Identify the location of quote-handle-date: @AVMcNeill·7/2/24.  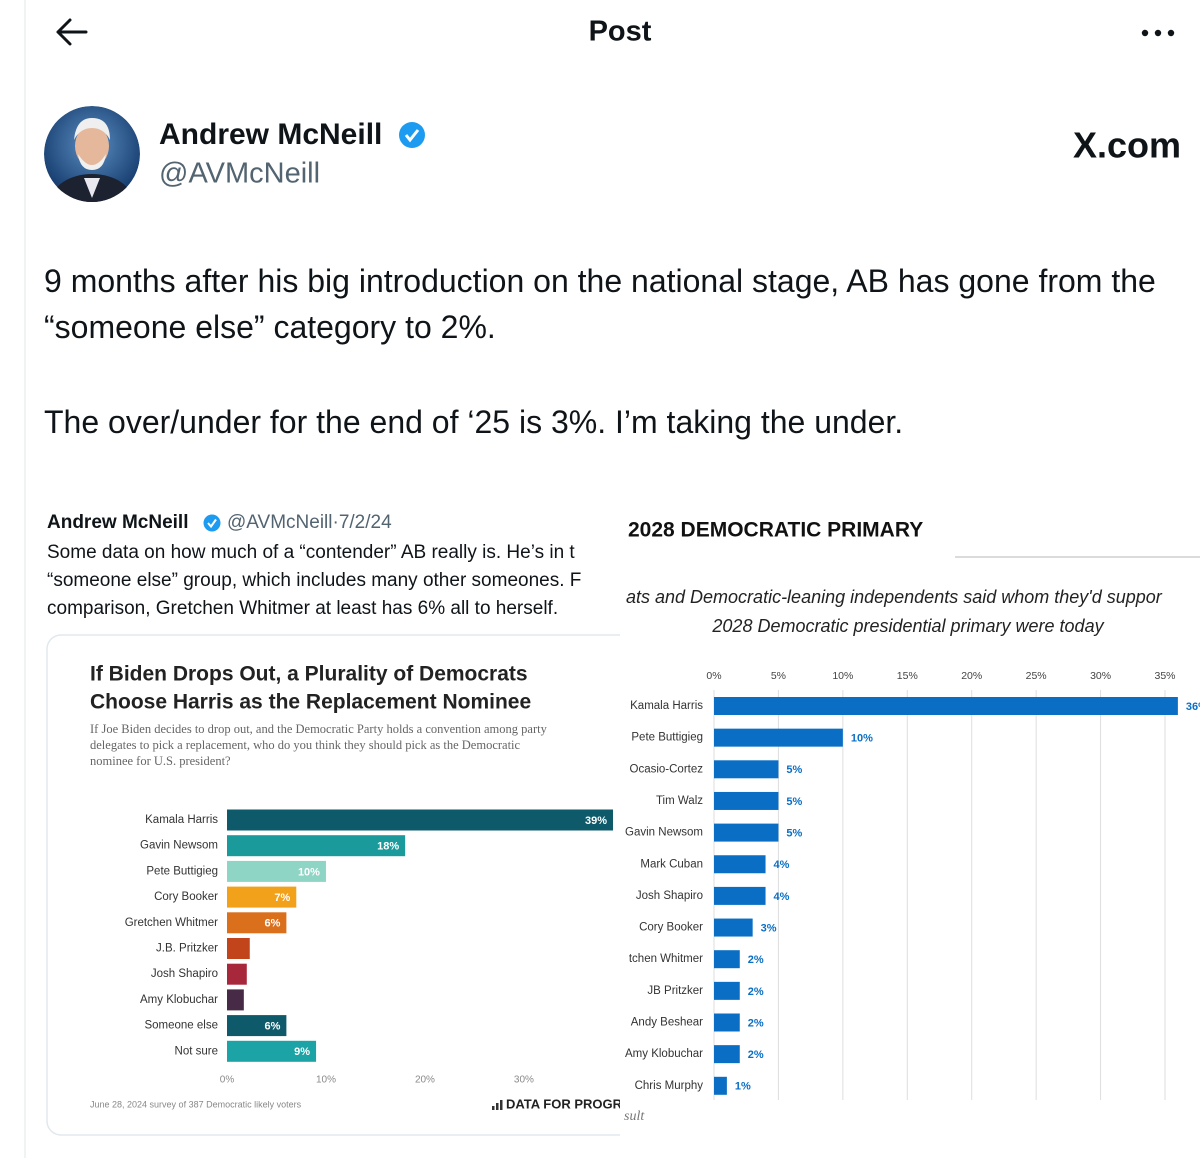
(309, 522).